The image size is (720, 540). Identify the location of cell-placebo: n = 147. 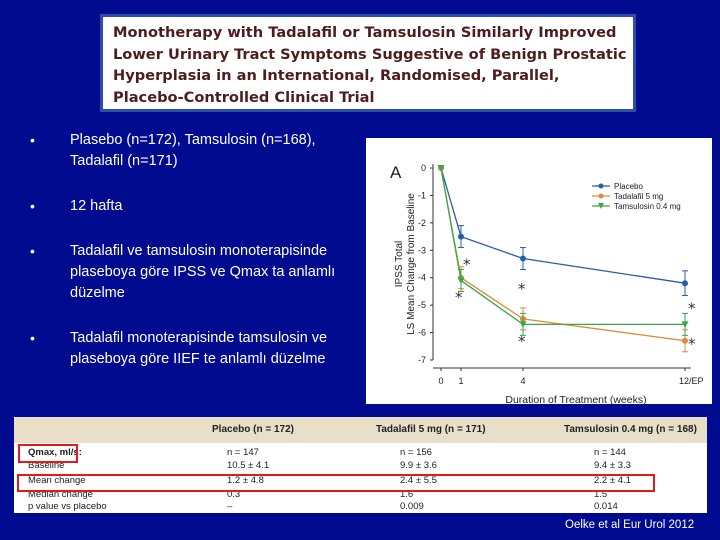
(243, 452).